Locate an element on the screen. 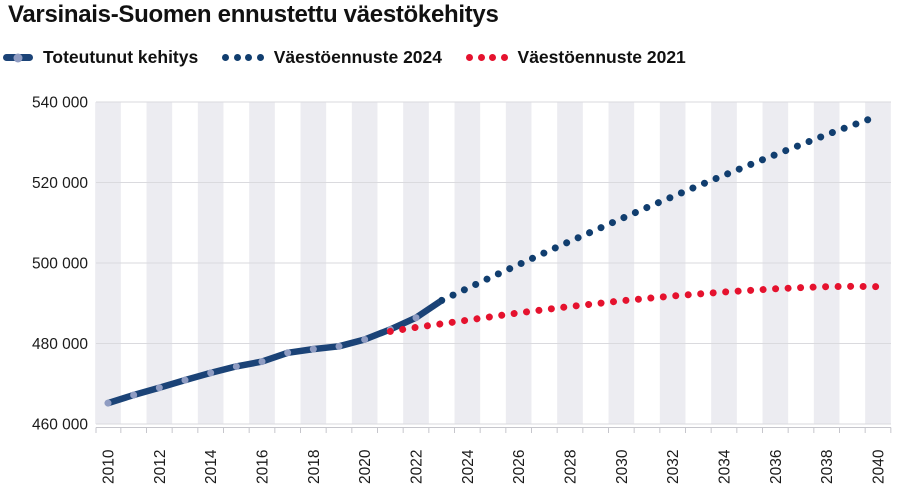 The height and width of the screenshot is (487, 900). solid-line-swatch-icon is located at coordinates (18, 57).